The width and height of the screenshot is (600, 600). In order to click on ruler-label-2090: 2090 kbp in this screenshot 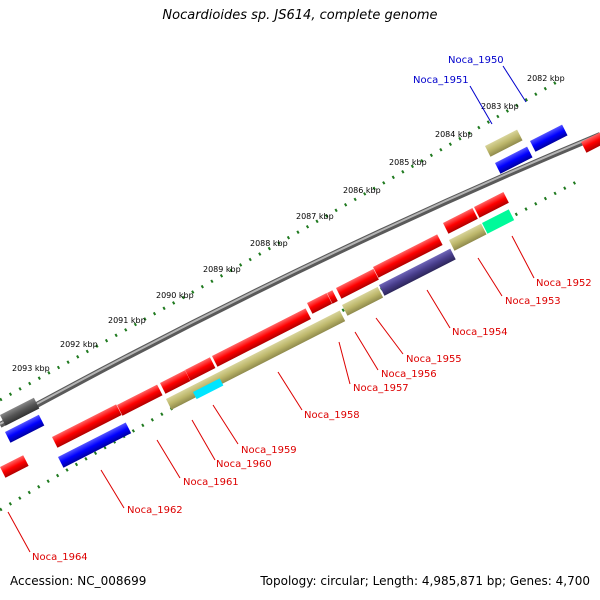, I will do `click(175, 295)`.